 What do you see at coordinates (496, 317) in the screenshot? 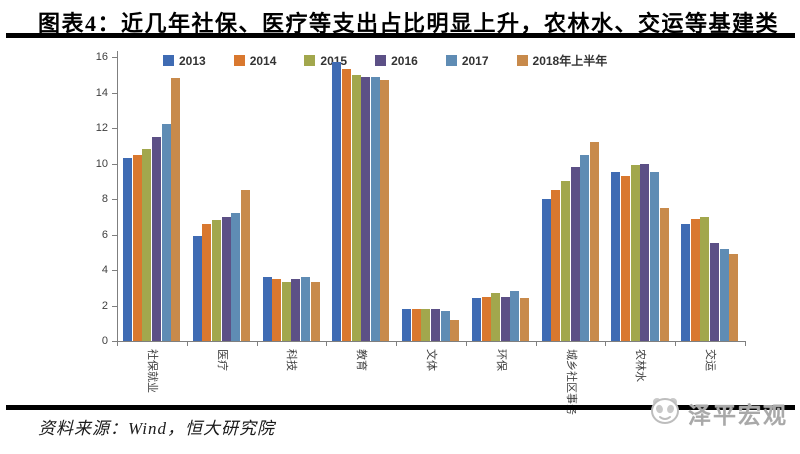
I see `bar-2015-环保` at bounding box center [496, 317].